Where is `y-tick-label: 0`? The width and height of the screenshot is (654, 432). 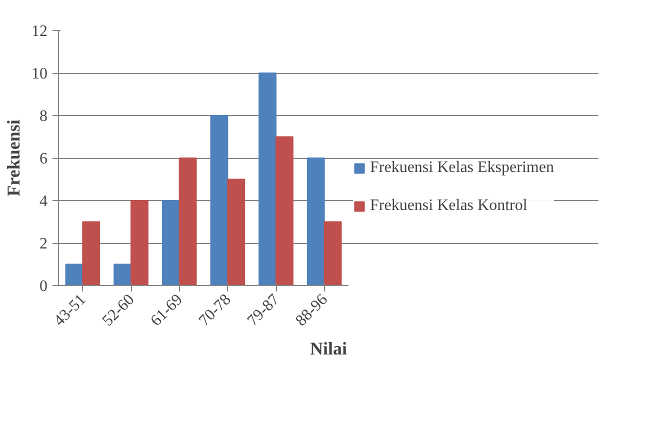
y-tick-label: 0 is located at coordinates (44, 286).